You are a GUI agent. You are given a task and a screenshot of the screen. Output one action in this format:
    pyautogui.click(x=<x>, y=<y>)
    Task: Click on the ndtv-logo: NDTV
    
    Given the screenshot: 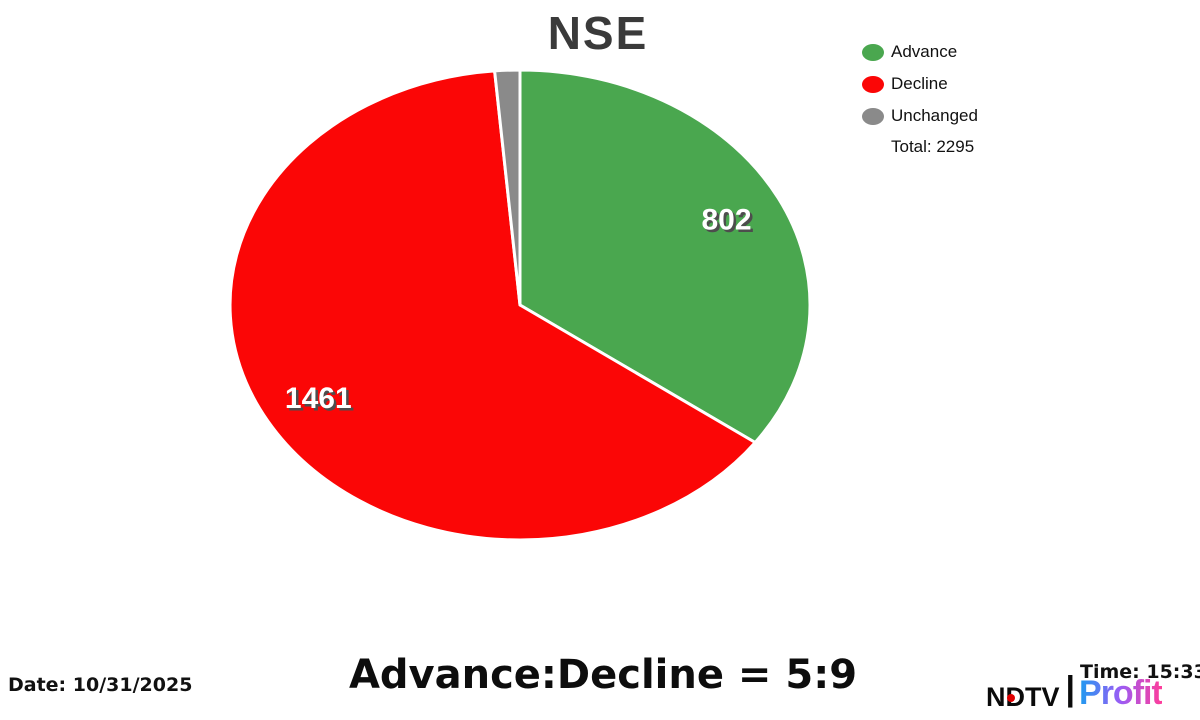 What is the action you would take?
    pyautogui.click(x=1023, y=697)
    